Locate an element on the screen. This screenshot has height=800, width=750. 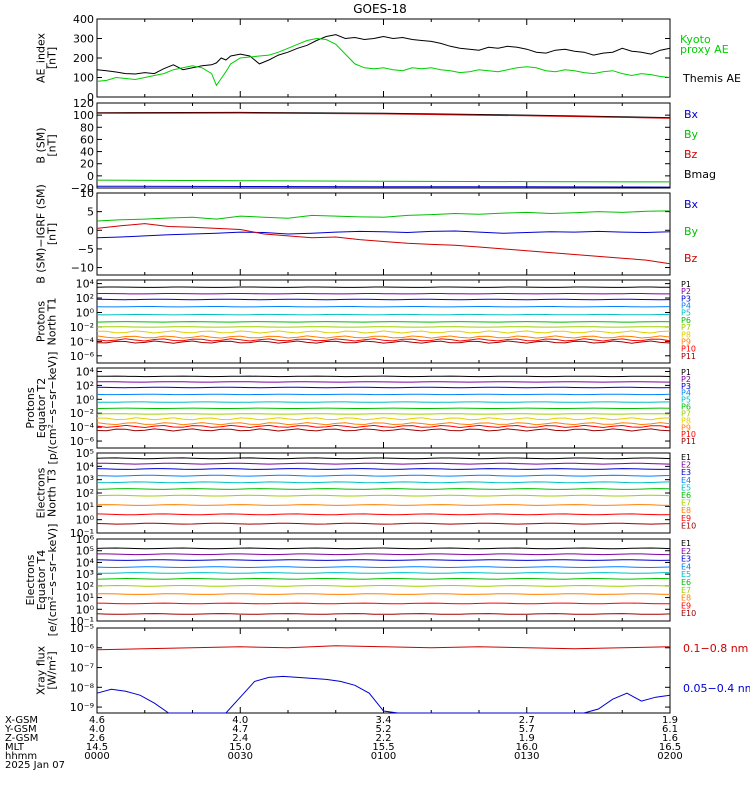
legend-entry: P10 is located at coordinates (688, 434).